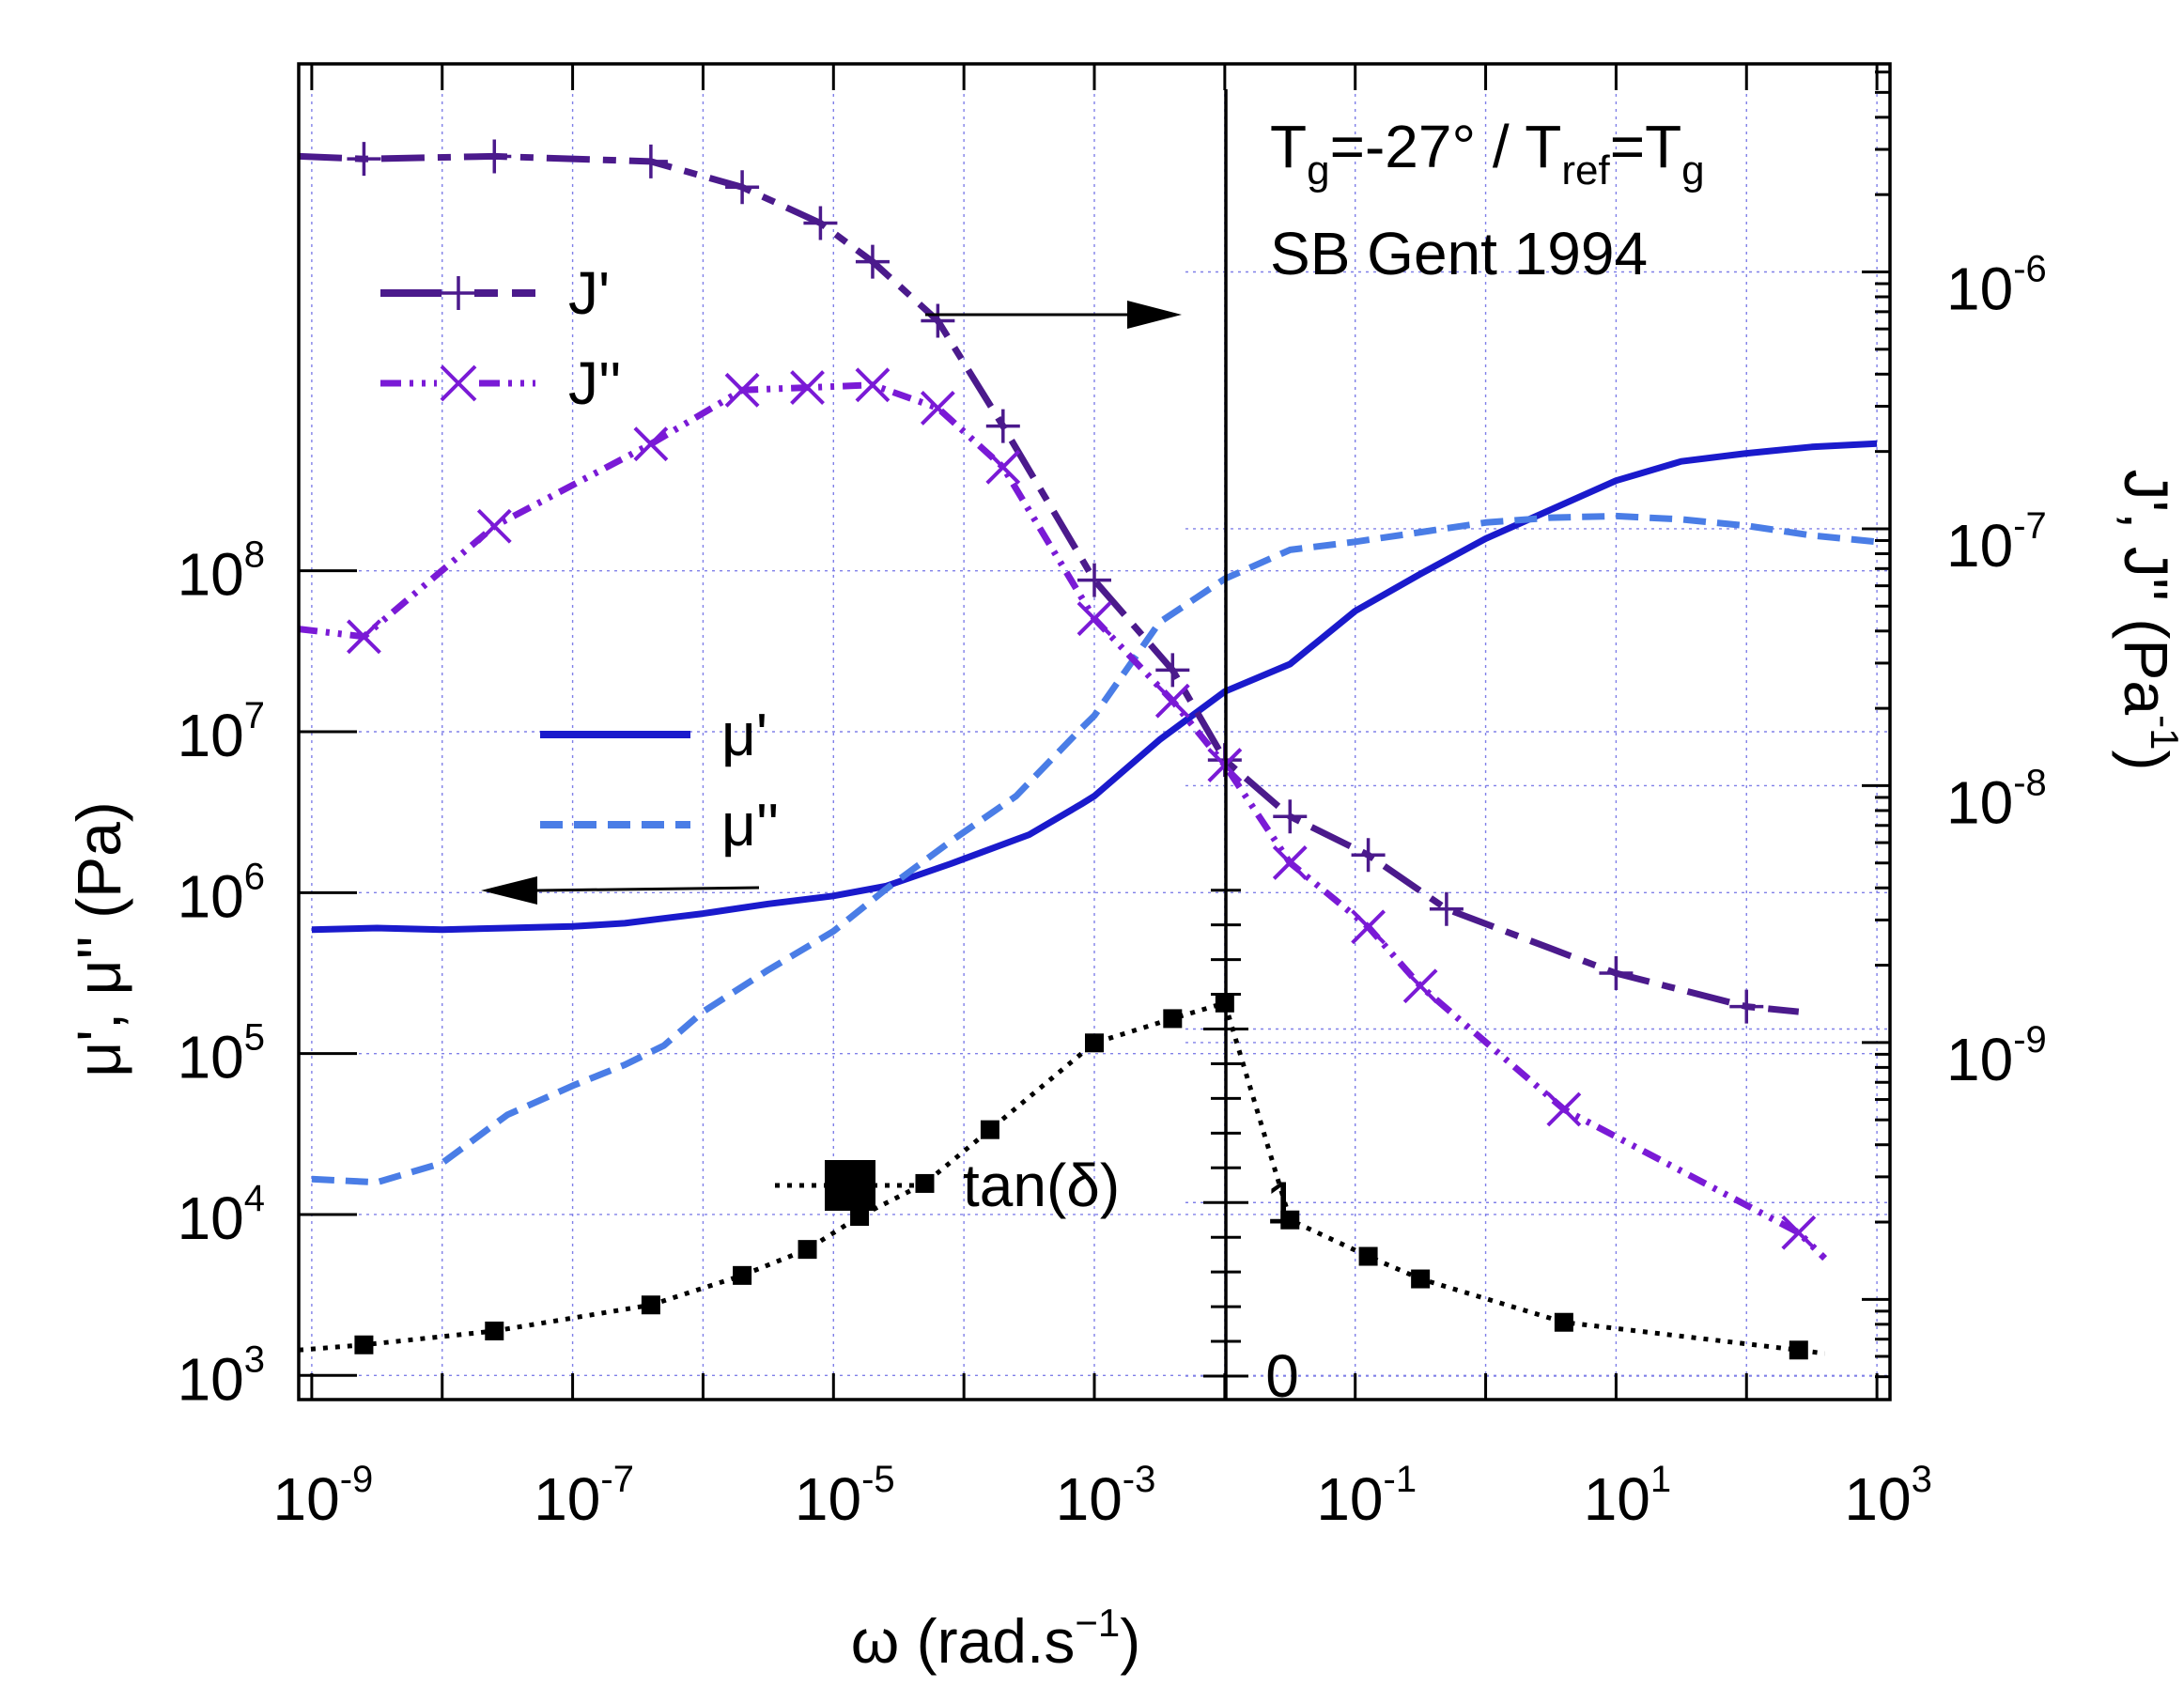 The width and height of the screenshot is (2184, 1687). I want to click on y-right-tick-label: 10⁻⁸, so click(1996, 799).